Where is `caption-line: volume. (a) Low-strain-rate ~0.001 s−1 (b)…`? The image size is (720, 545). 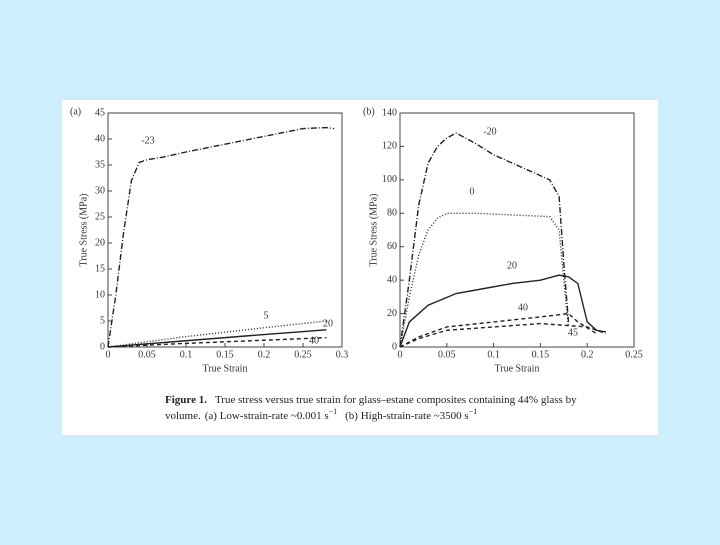
caption-line: volume. (a) Low-strain-rate ~0.001 s−1 (b)… is located at coordinates (321, 414).